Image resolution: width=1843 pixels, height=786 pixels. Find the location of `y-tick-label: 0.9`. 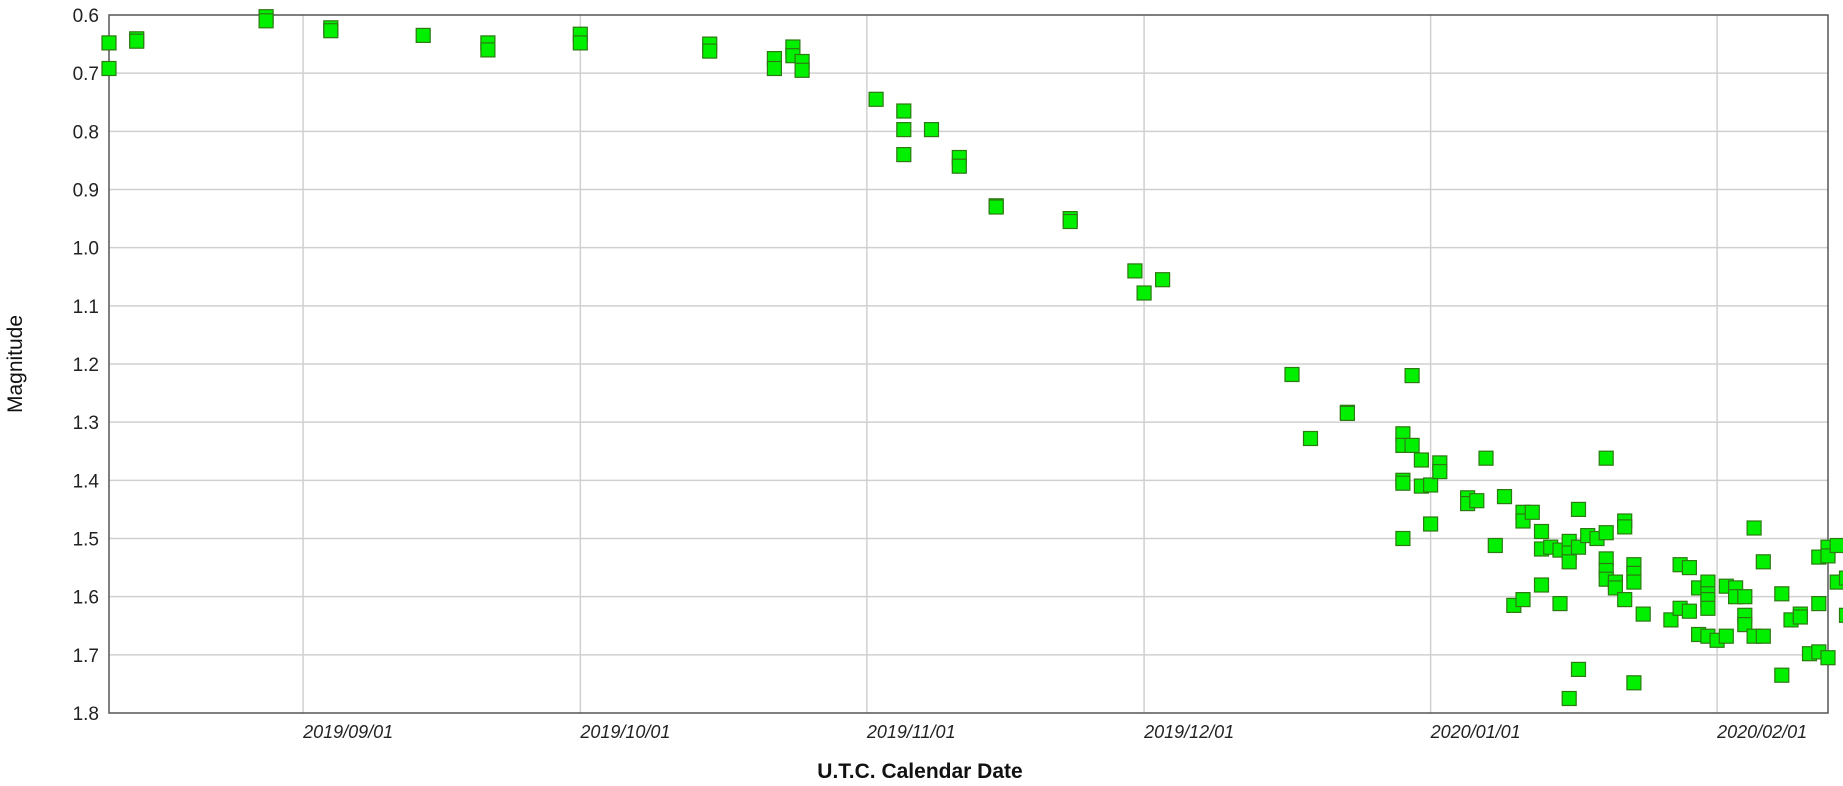

y-tick-label: 0.9 is located at coordinates (86, 191).